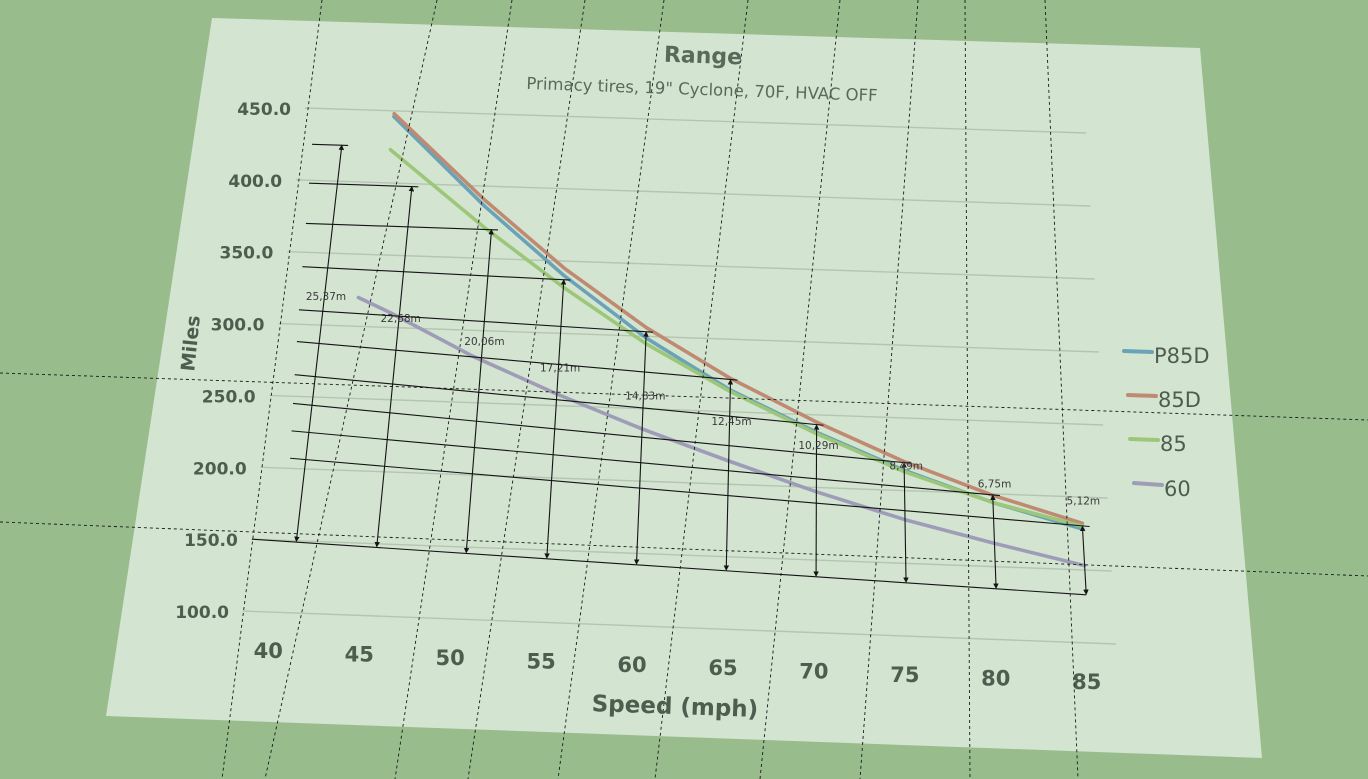 This screenshot has width=1368, height=779. Describe the element at coordinates (484, 342) in the screenshot. I see `annotation-label: 20,06m` at that location.